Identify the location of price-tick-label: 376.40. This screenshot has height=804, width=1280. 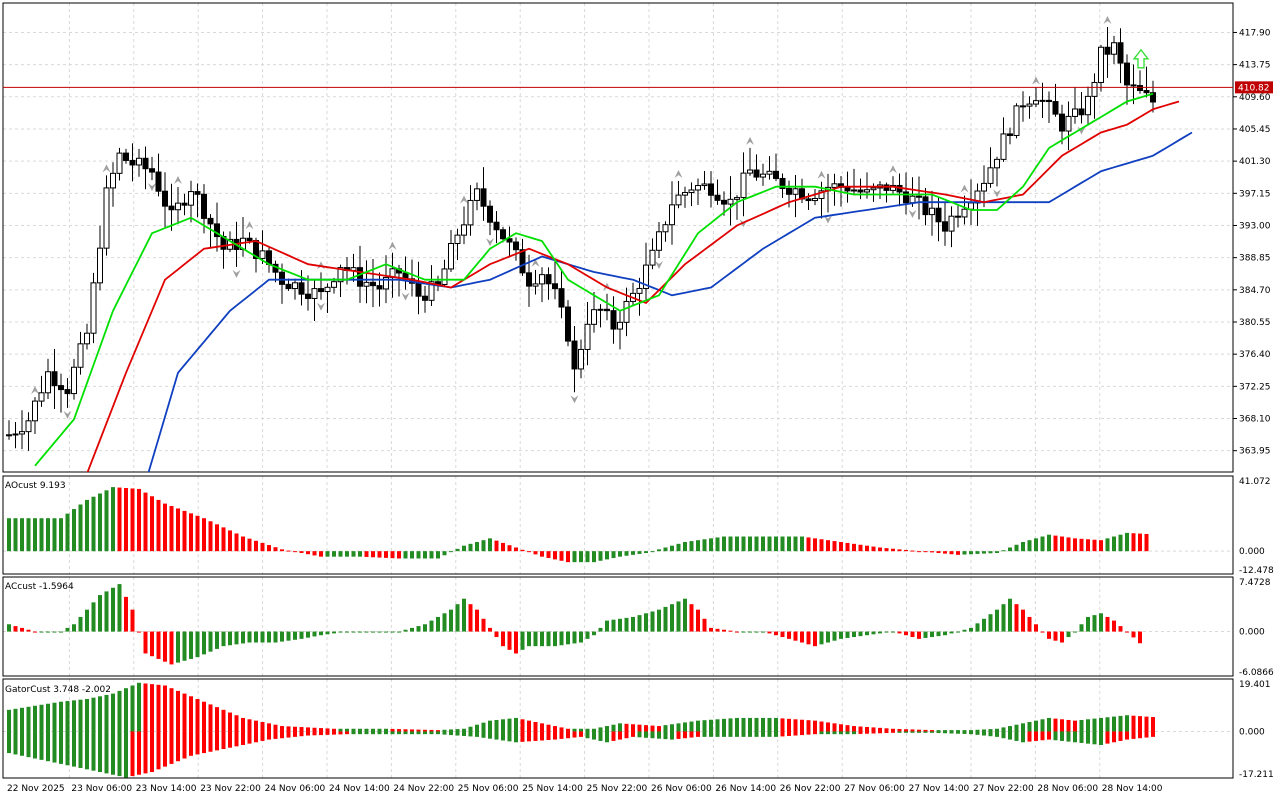
(1255, 355).